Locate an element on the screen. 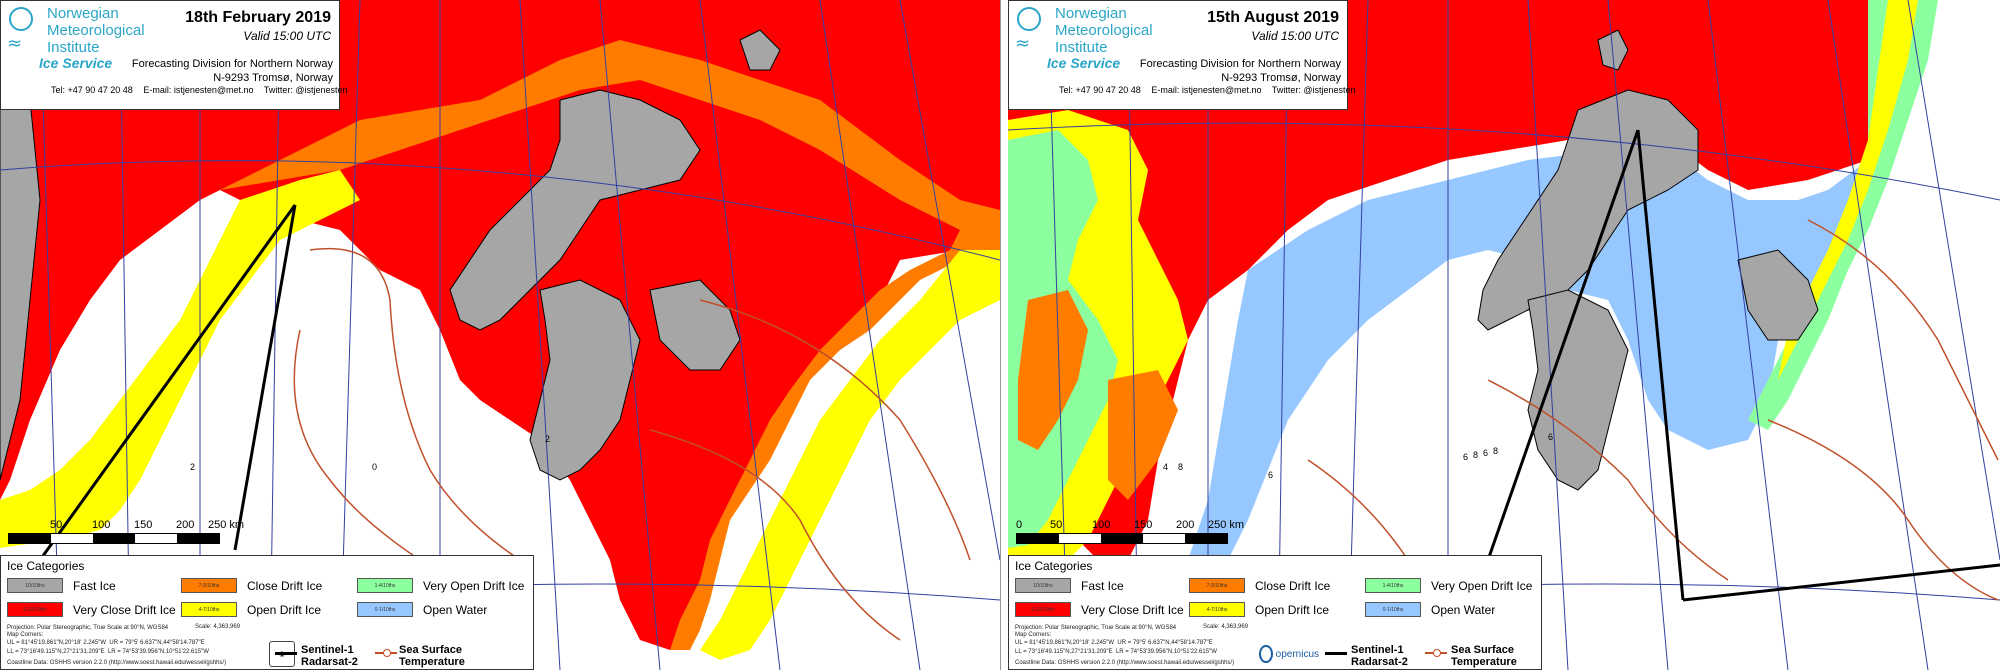 This screenshot has height=670, width=2000. scale-bar: 50 100 150 200 250 km is located at coordinates (133, 531).